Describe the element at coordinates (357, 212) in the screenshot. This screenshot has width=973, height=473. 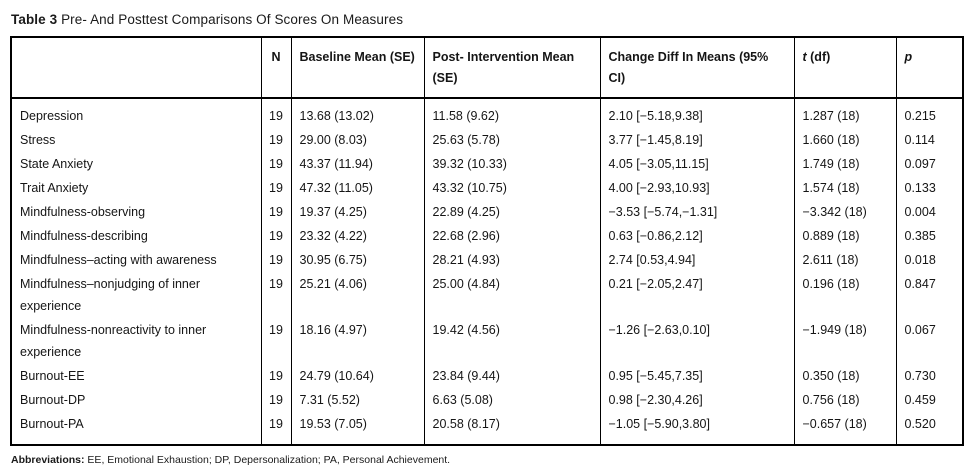
I see `baseline-cell: 19.37 (4.25)` at that location.